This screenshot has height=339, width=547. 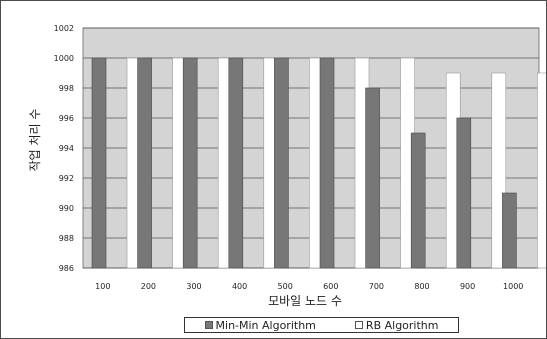 I want to click on legend-label-rb: RB Algorithm, so click(x=402, y=325).